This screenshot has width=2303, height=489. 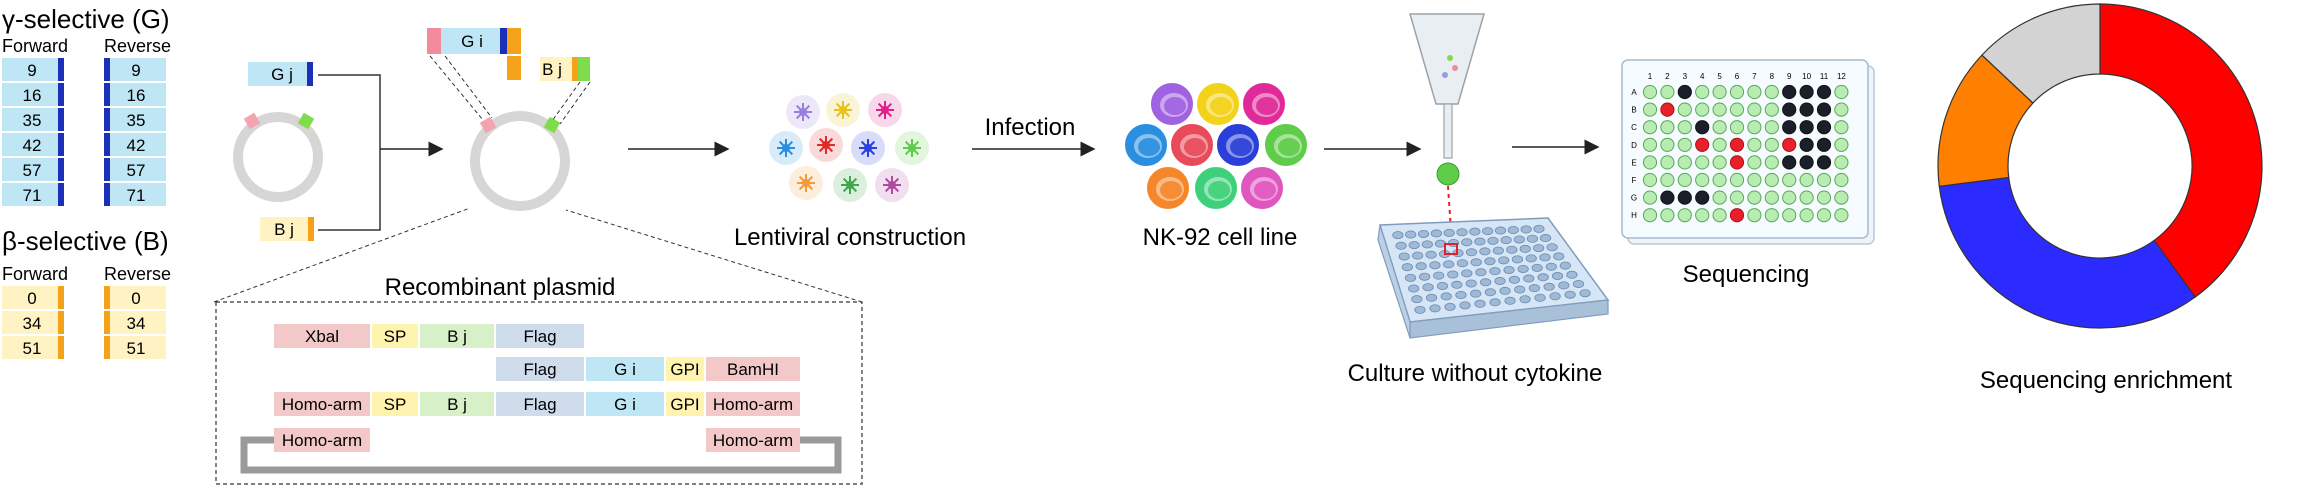 I want to click on forward-value: 34, so click(x=32, y=323).